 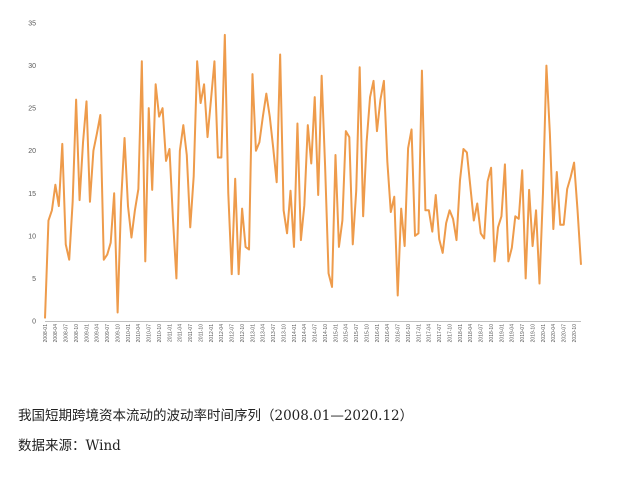 What do you see at coordinates (378, 333) in the screenshot?
I see `x-tick-label: 2016-01` at bounding box center [378, 333].